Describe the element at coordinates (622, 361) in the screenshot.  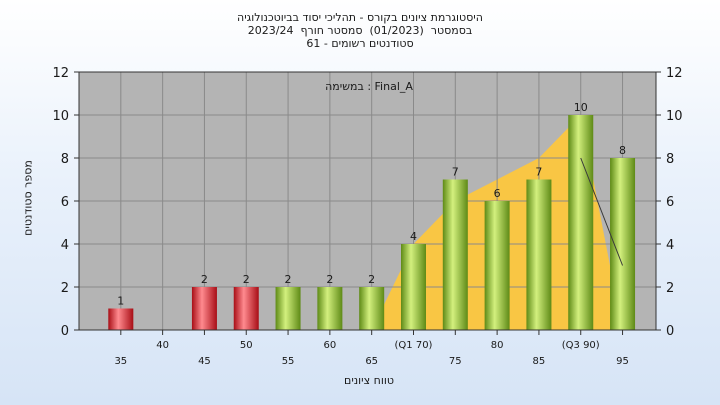
I see `x-tick-label: 95` at that location.